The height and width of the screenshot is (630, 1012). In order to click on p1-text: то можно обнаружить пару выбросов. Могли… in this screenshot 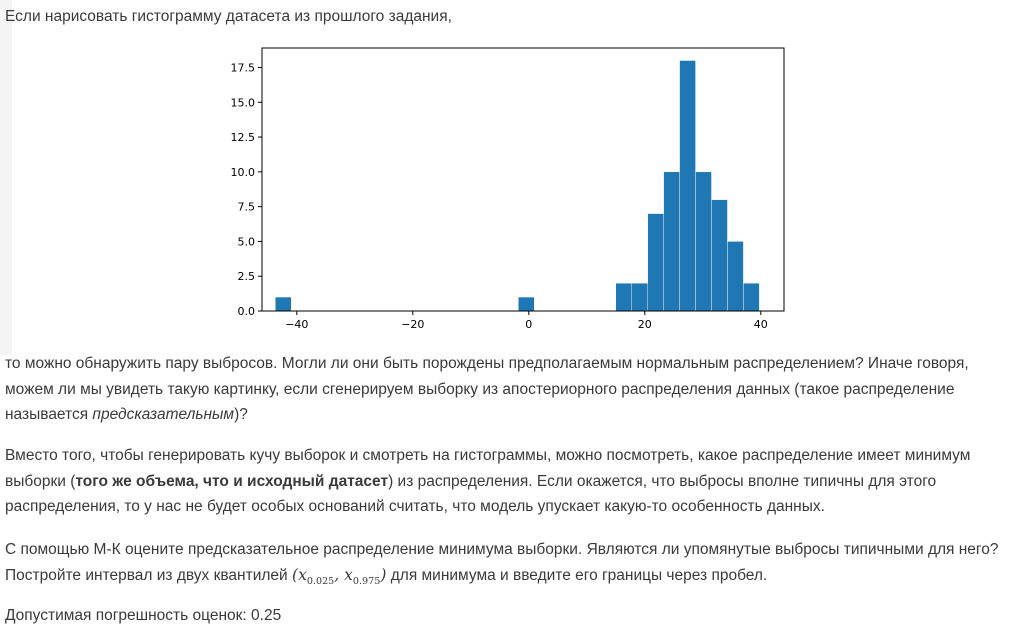, I will do `click(487, 389)`.